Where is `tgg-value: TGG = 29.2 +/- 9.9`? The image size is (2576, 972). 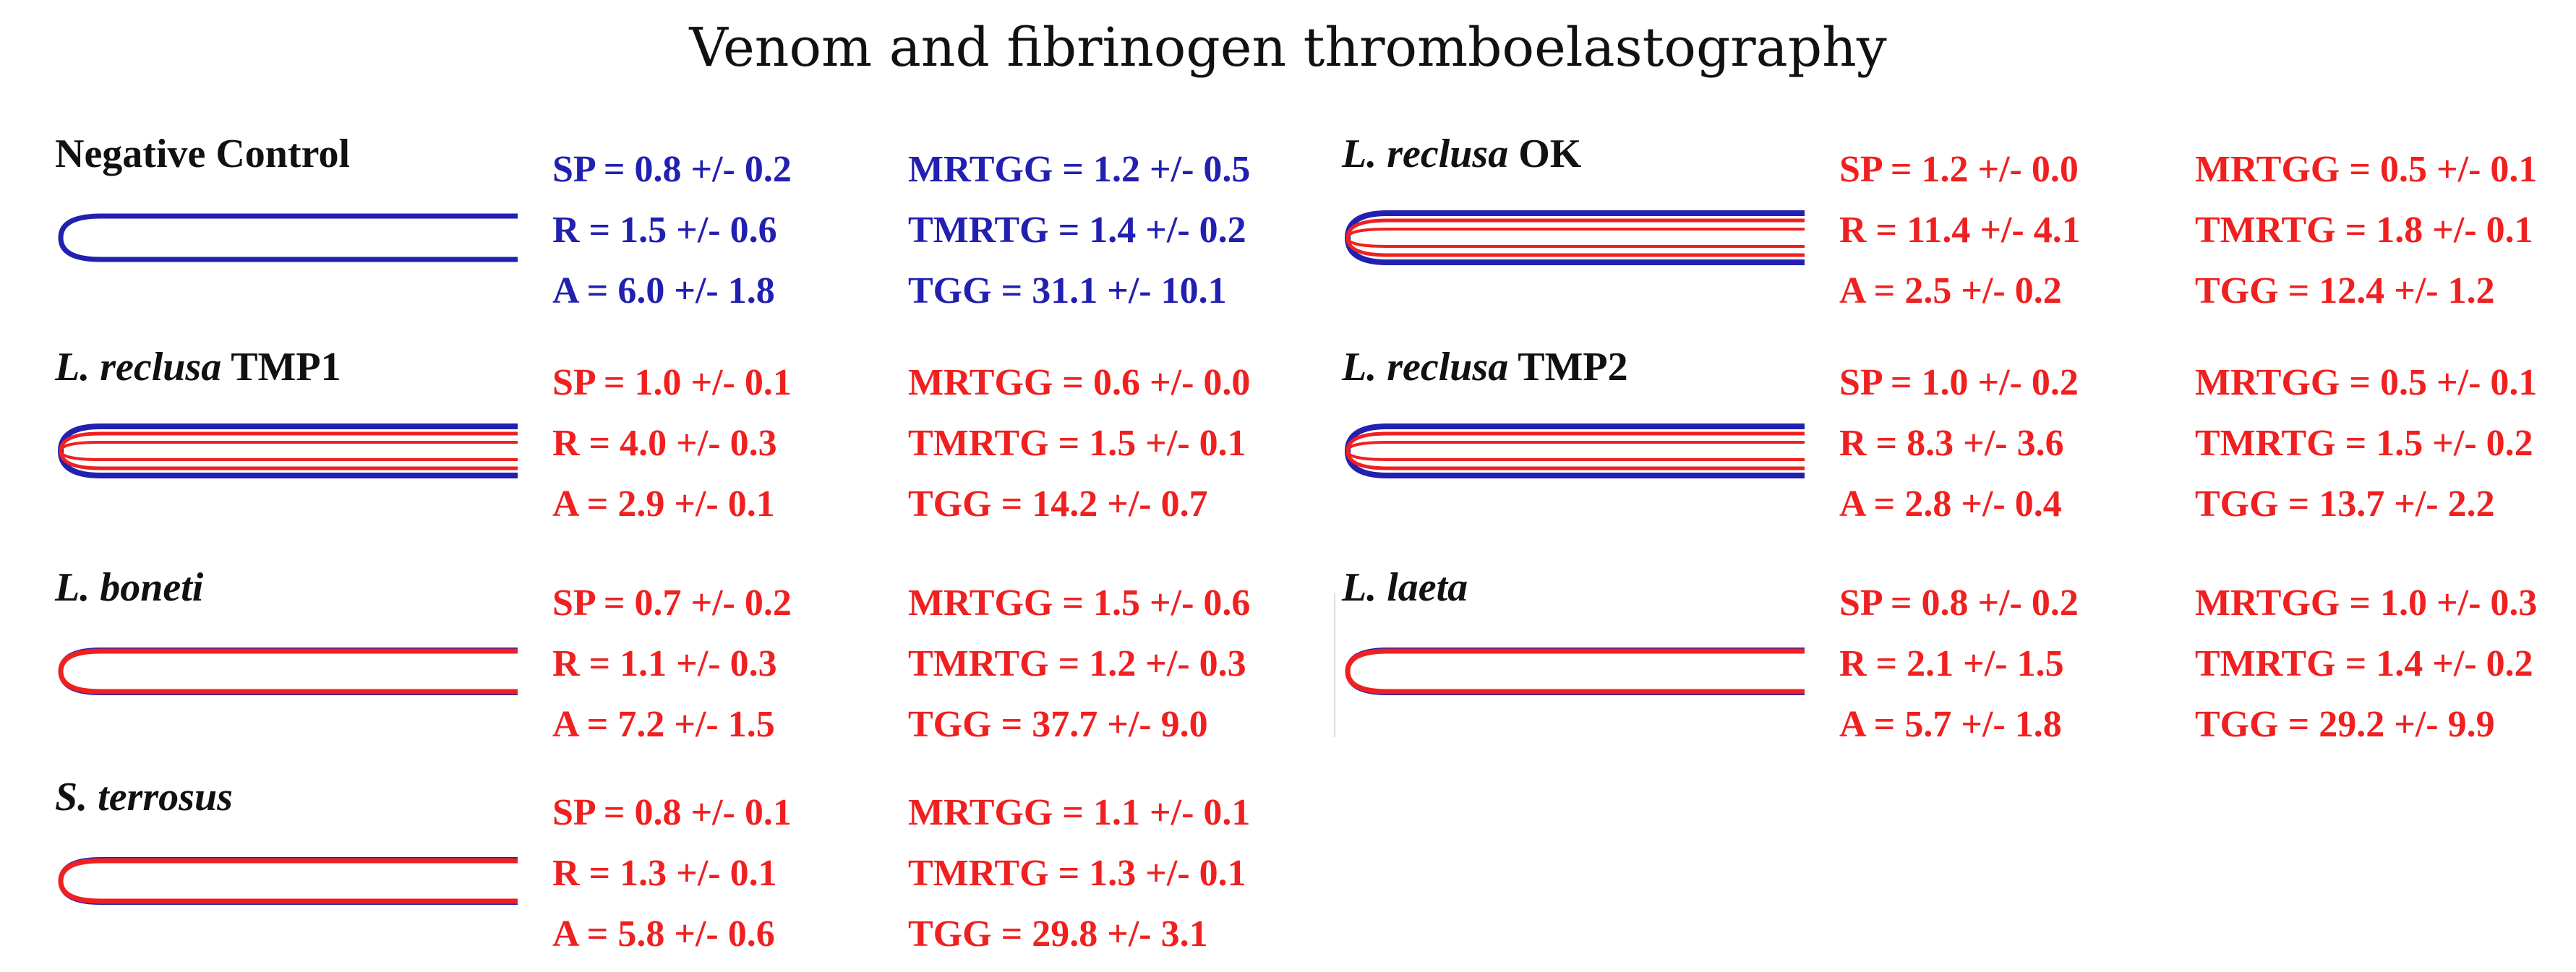 tgg-value: TGG = 29.2 +/- 9.9 is located at coordinates (2345, 724).